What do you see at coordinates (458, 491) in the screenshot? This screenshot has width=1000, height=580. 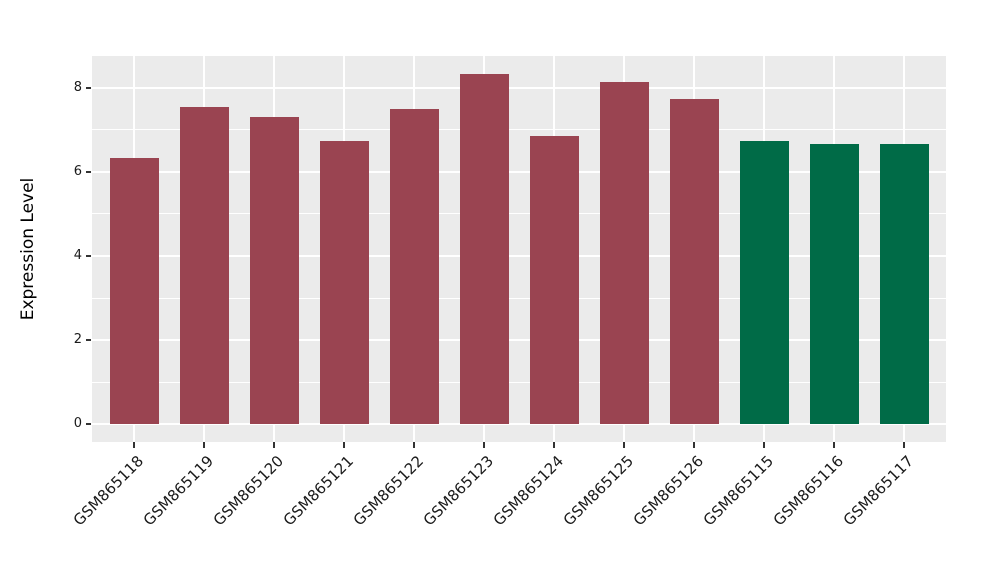 I see `x-tick-label: GSM865123` at bounding box center [458, 491].